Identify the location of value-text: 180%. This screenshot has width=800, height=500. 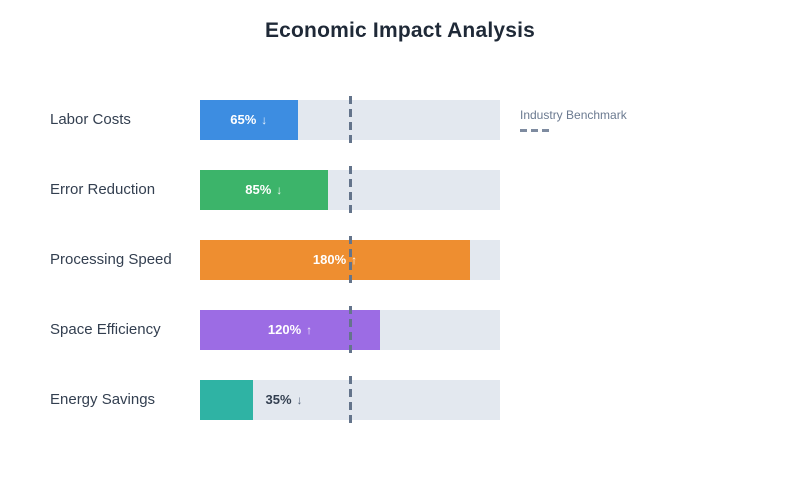
(329, 259).